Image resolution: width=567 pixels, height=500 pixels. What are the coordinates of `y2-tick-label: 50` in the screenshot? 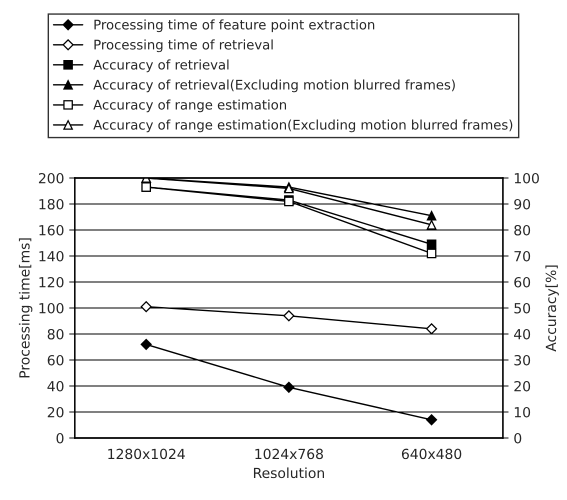 It's located at (522, 308).